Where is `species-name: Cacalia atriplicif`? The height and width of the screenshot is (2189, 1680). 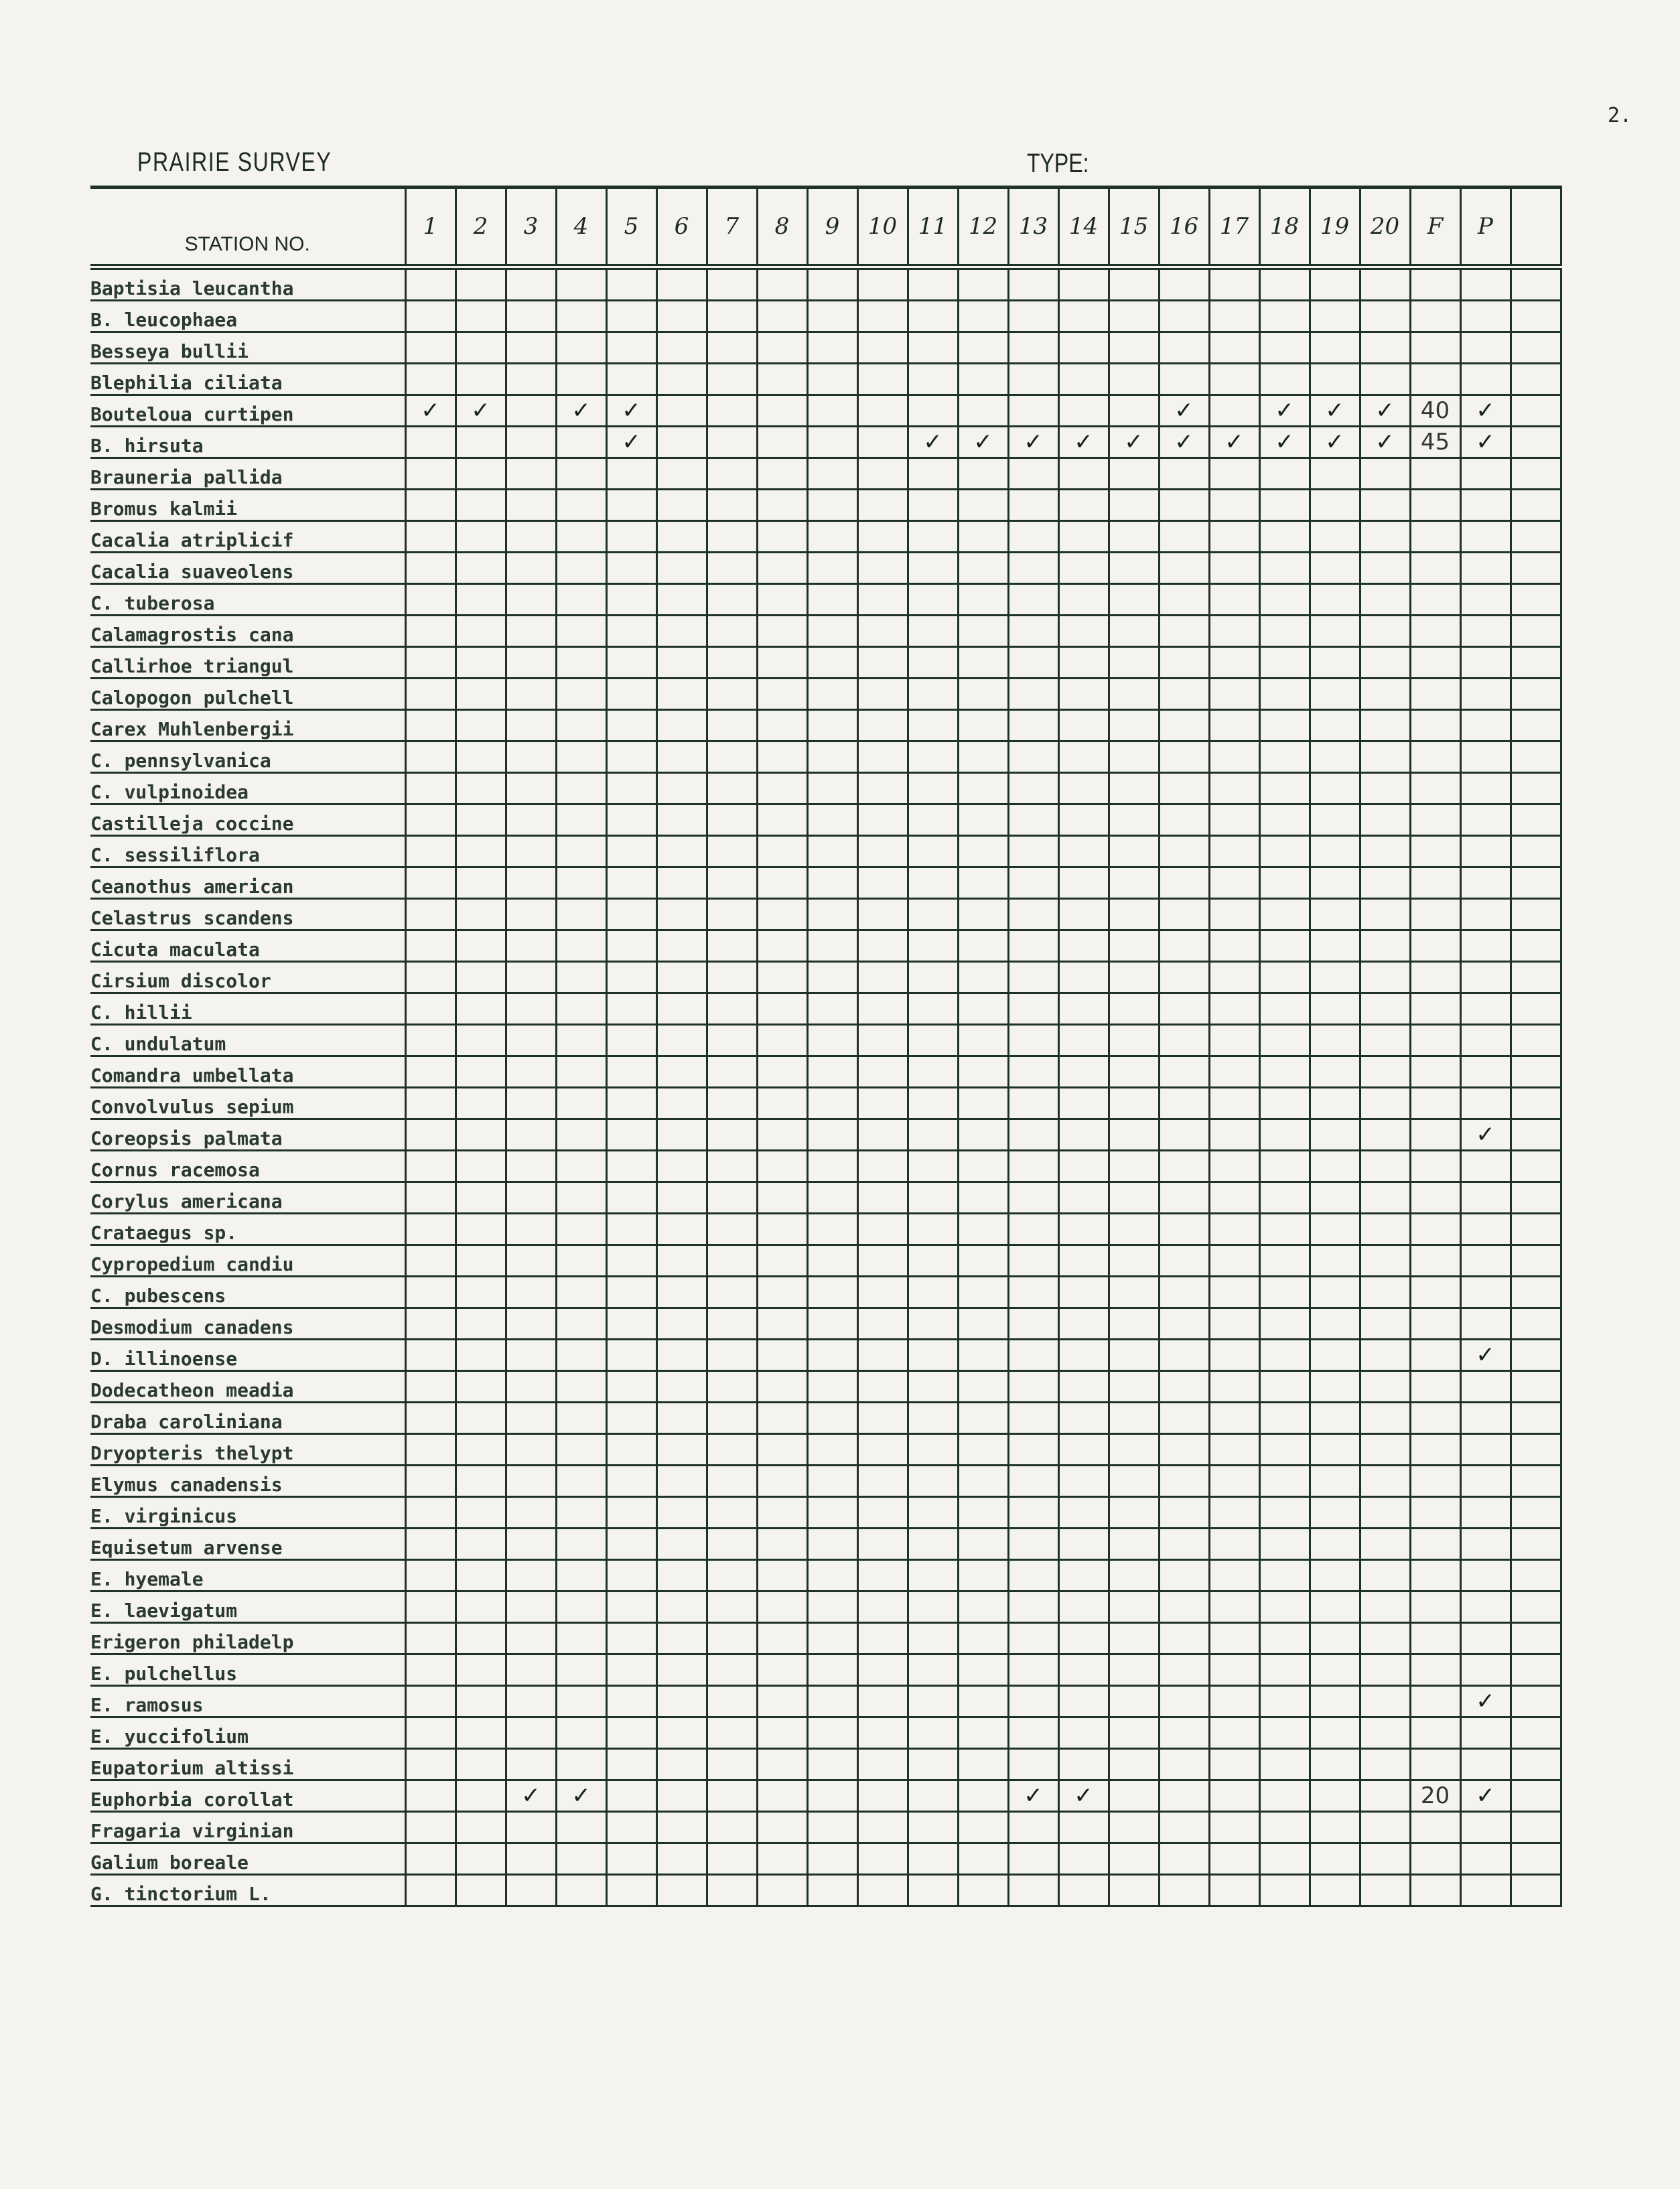 species-name: Cacalia atriplicif is located at coordinates (249, 537).